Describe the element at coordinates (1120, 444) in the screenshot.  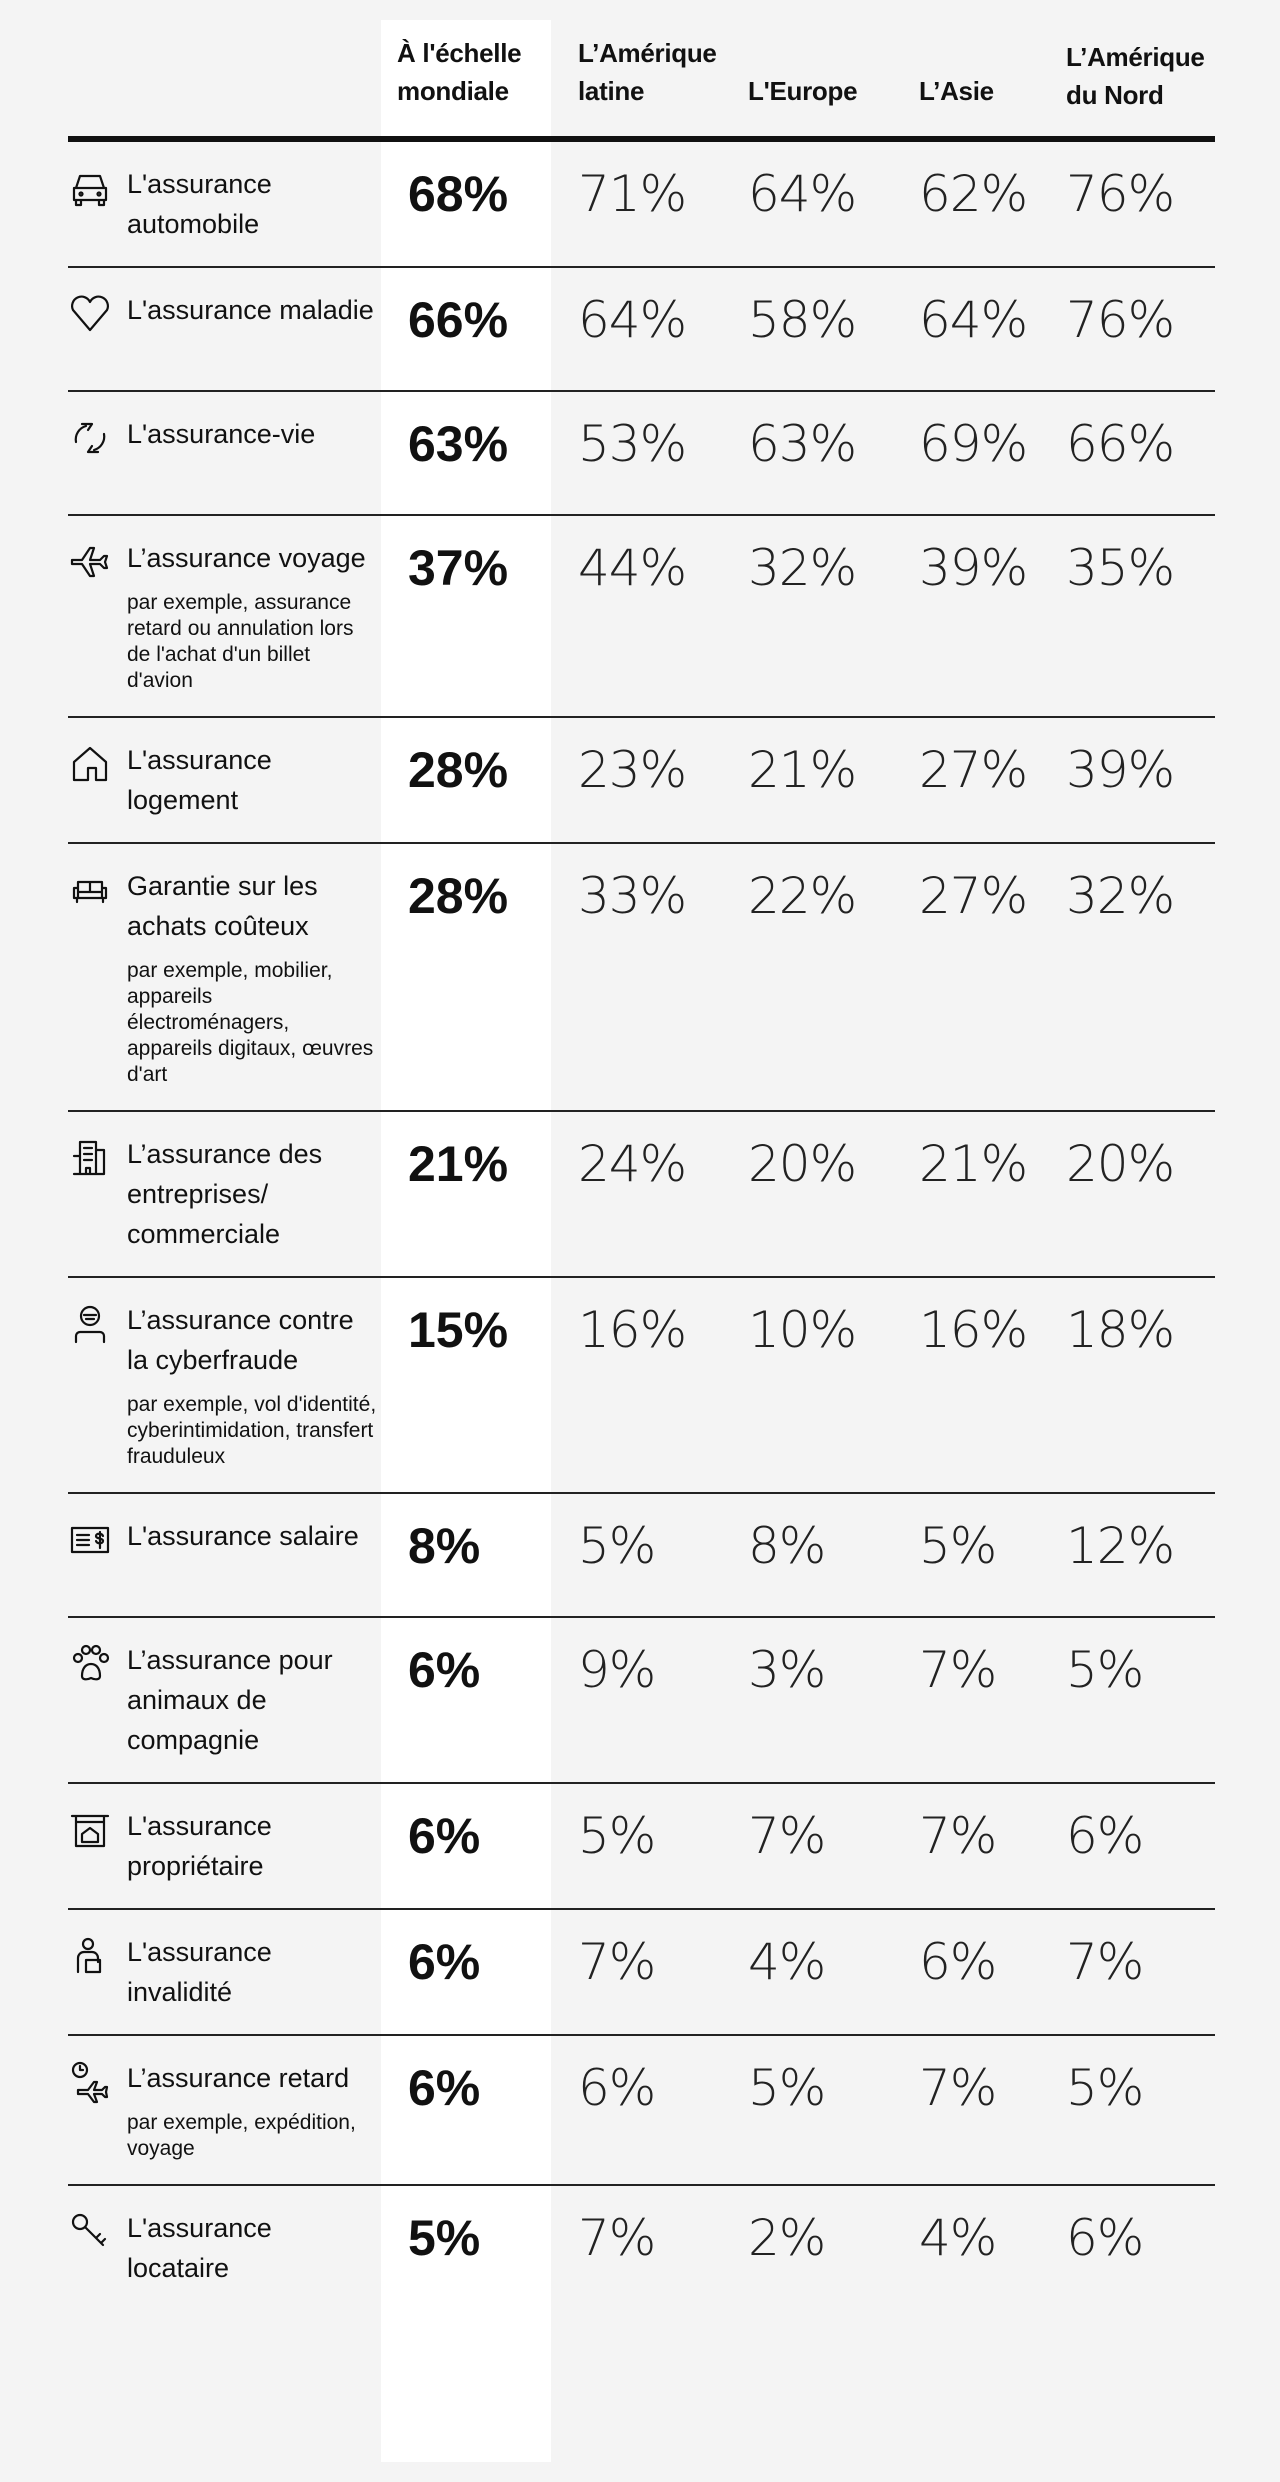
I see `value-north-america: 66%` at that location.